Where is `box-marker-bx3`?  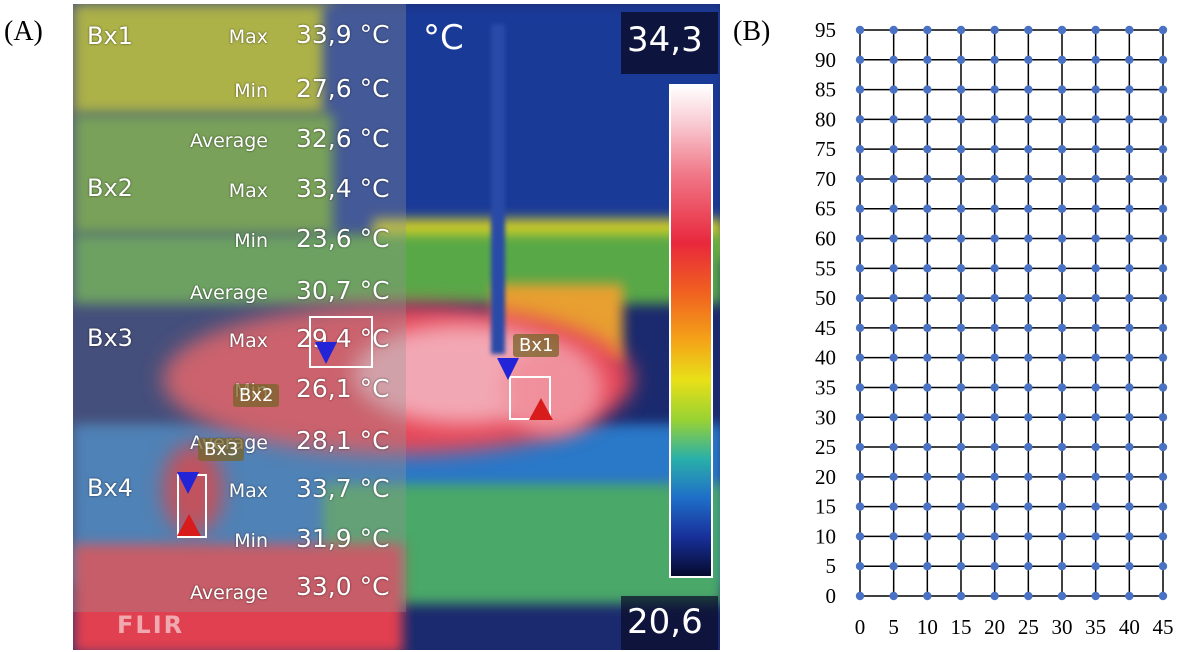
box-marker-bx3 is located at coordinates (341, 342).